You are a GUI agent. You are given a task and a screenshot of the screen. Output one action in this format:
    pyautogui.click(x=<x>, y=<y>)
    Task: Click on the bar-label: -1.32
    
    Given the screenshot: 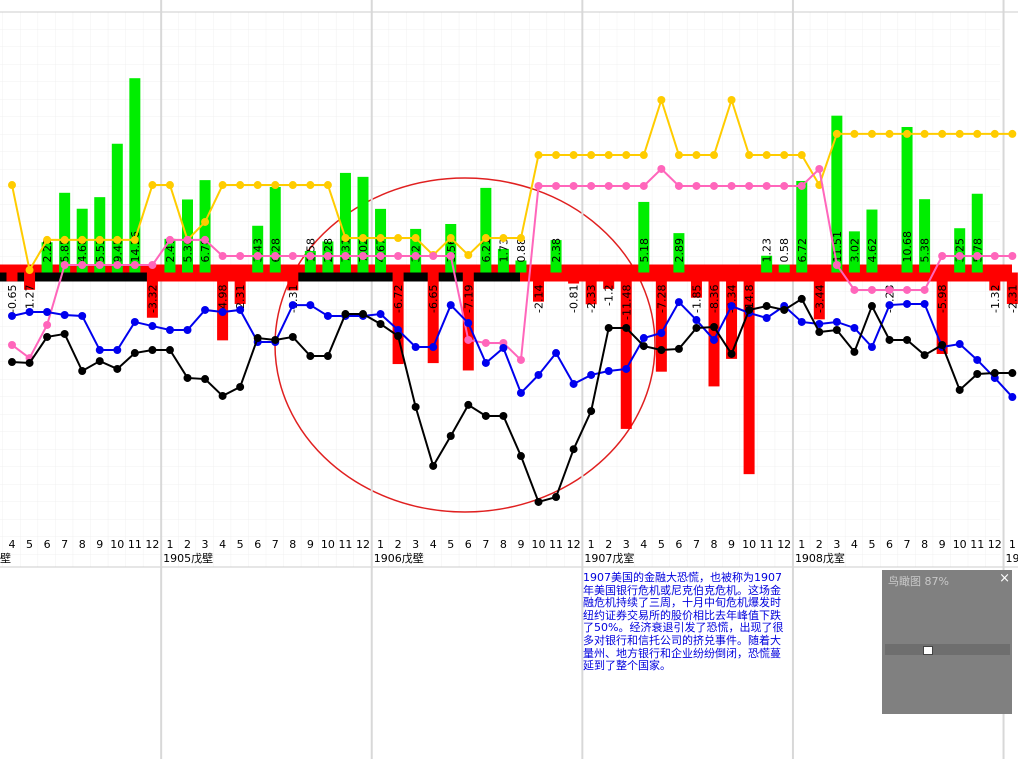 What is the action you would take?
    pyautogui.click(x=995, y=299)
    